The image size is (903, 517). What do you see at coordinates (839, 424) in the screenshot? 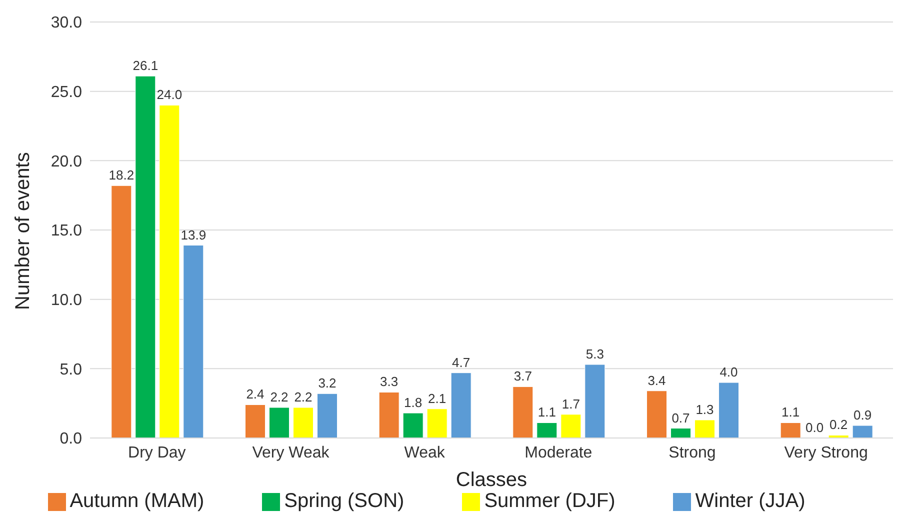
I see `data-label: 0.2` at bounding box center [839, 424].